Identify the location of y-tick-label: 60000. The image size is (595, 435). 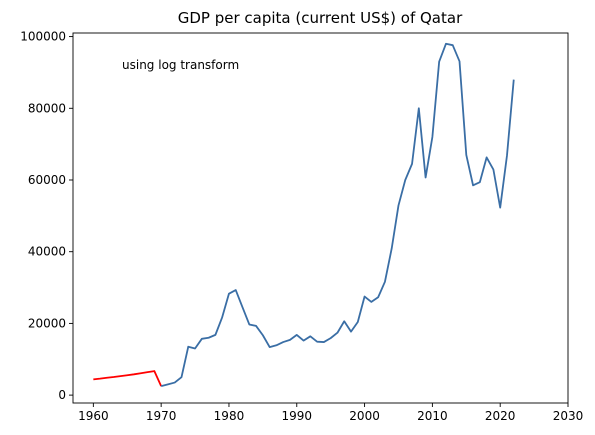
(47, 180).